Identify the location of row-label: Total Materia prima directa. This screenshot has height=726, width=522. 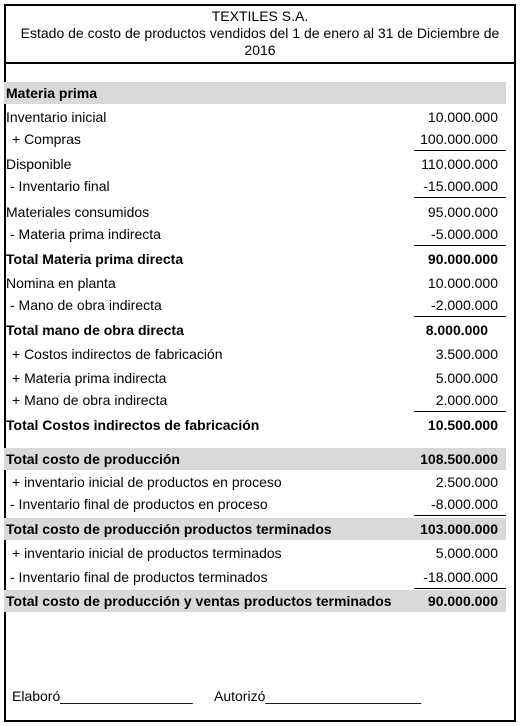
(95, 259).